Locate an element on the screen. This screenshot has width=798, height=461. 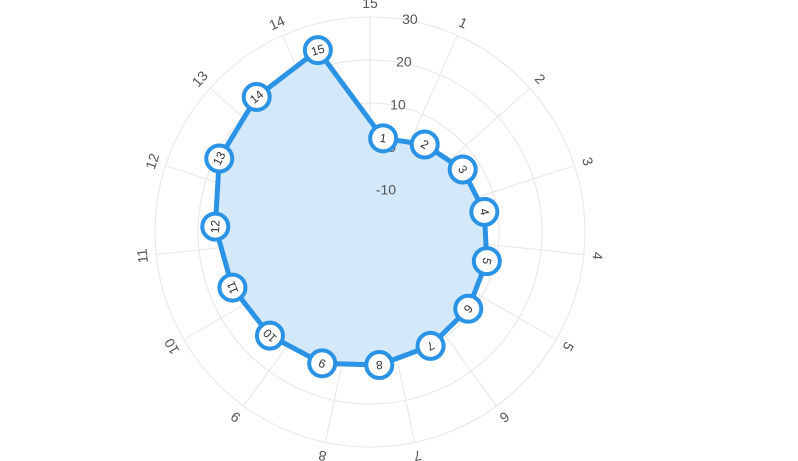
data-point: 11 is located at coordinates (232, 287).